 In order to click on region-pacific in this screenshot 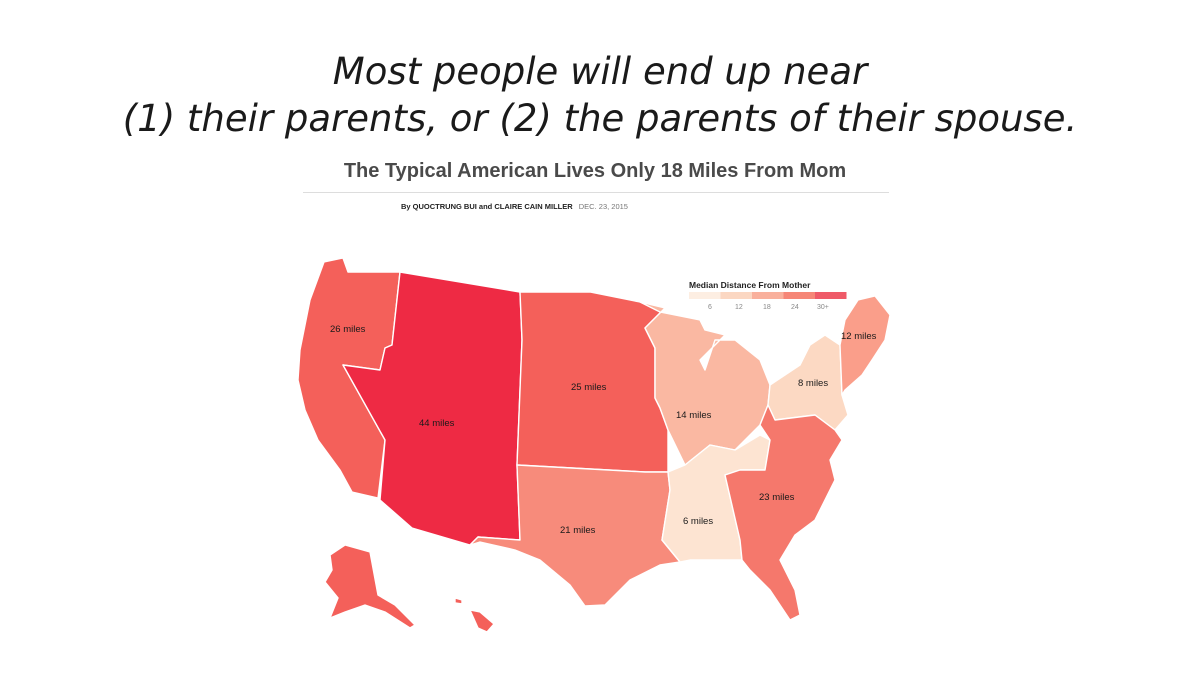, I will do `click(349, 378)`.